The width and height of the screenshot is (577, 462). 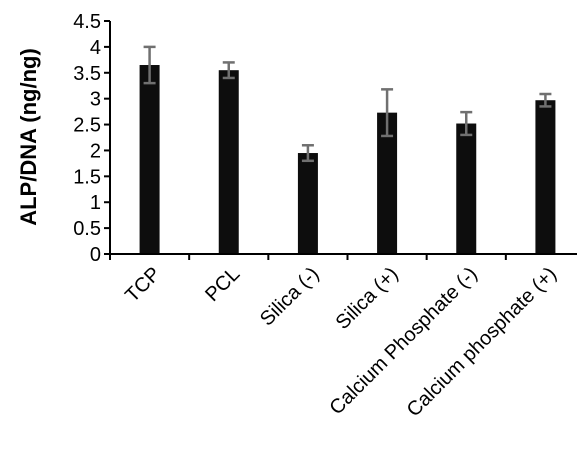 What do you see at coordinates (222, 284) in the screenshot?
I see `x-tick-label: PCL` at bounding box center [222, 284].